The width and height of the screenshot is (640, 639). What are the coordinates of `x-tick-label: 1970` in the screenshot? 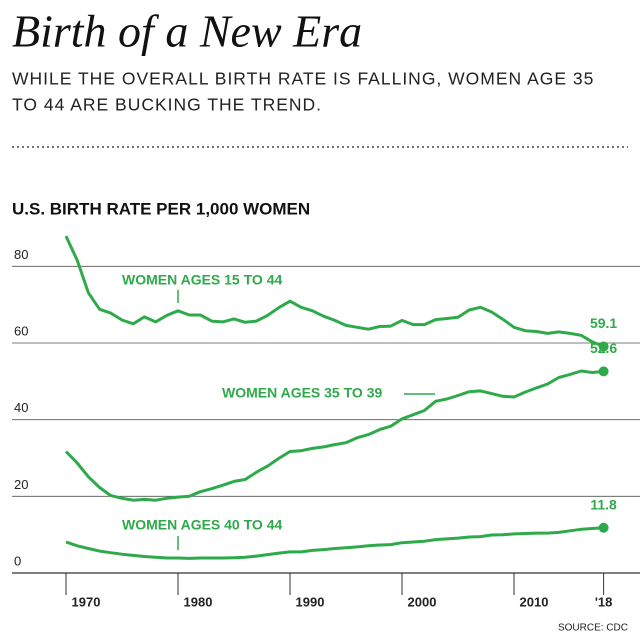 It's located at (86, 601).